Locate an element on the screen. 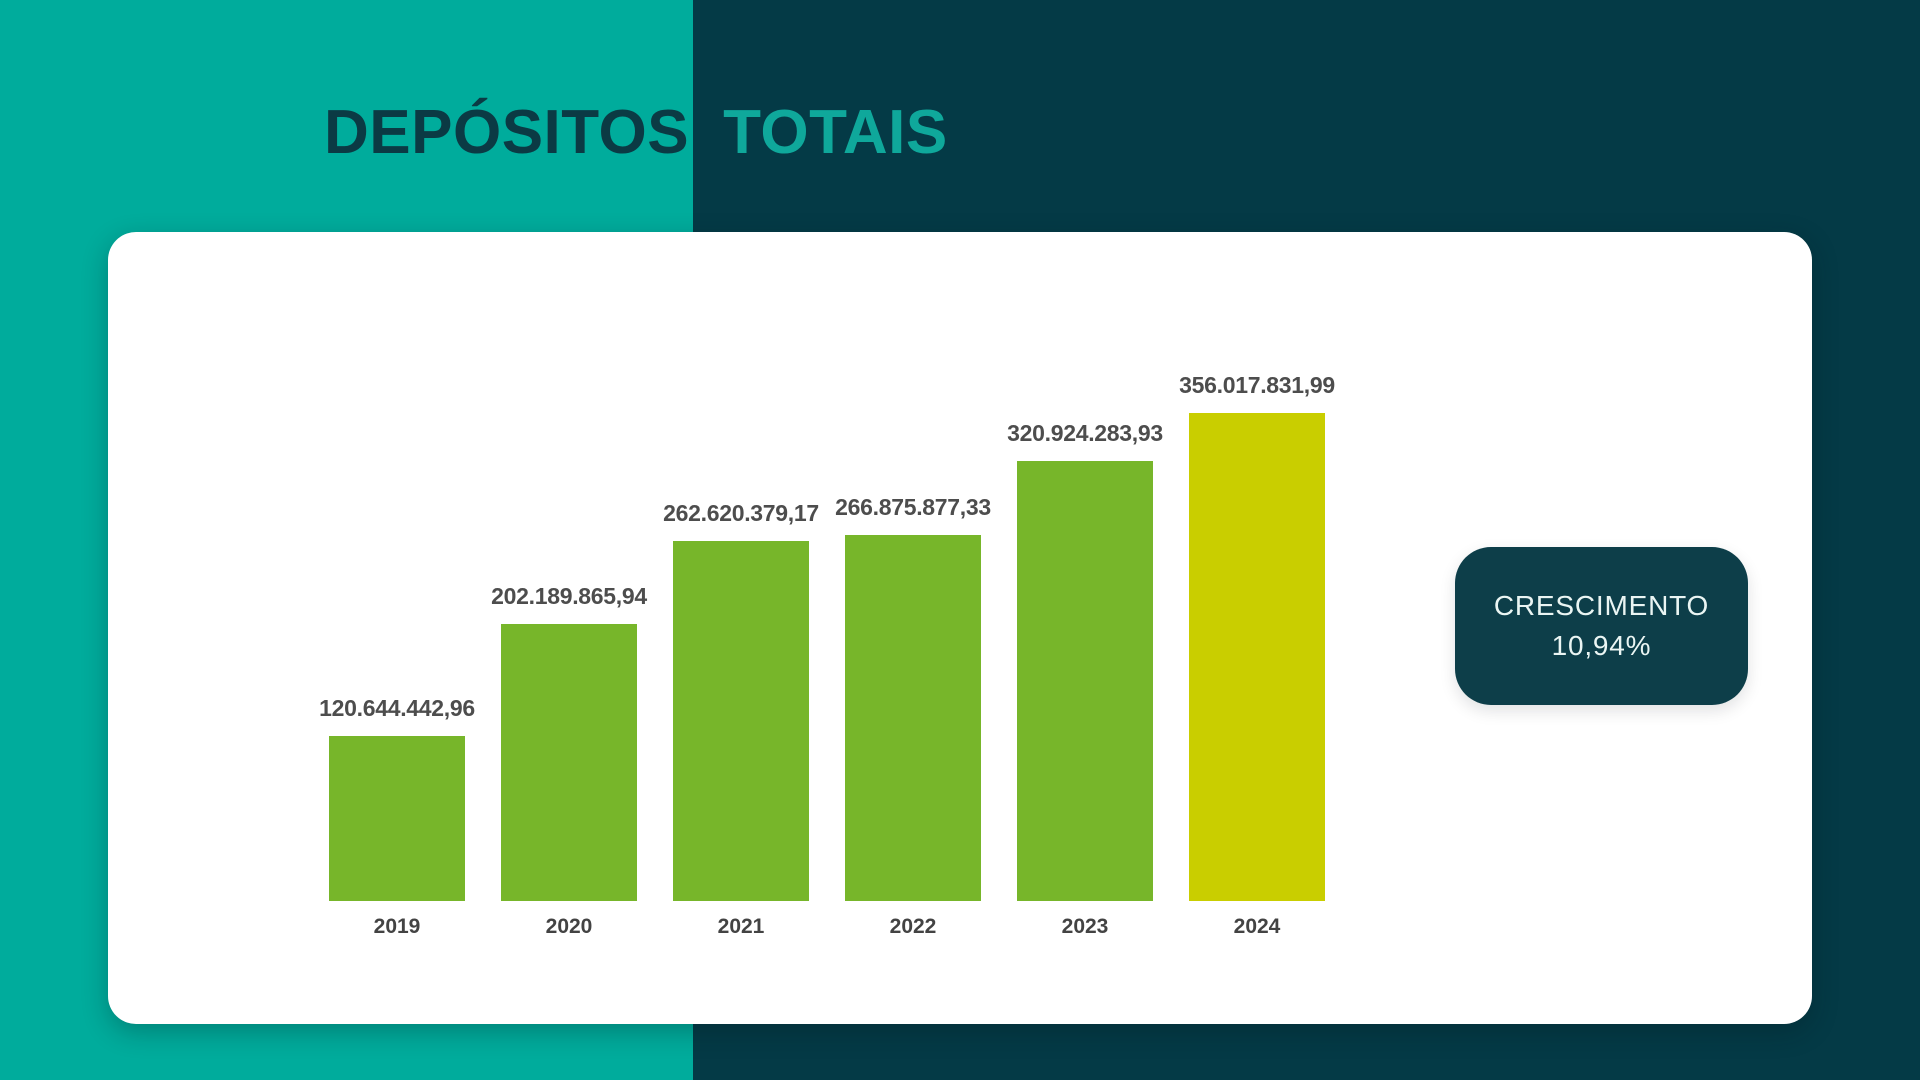 This screenshot has height=1080, width=1920. x-axis-tick-label: 2020 is located at coordinates (569, 926).